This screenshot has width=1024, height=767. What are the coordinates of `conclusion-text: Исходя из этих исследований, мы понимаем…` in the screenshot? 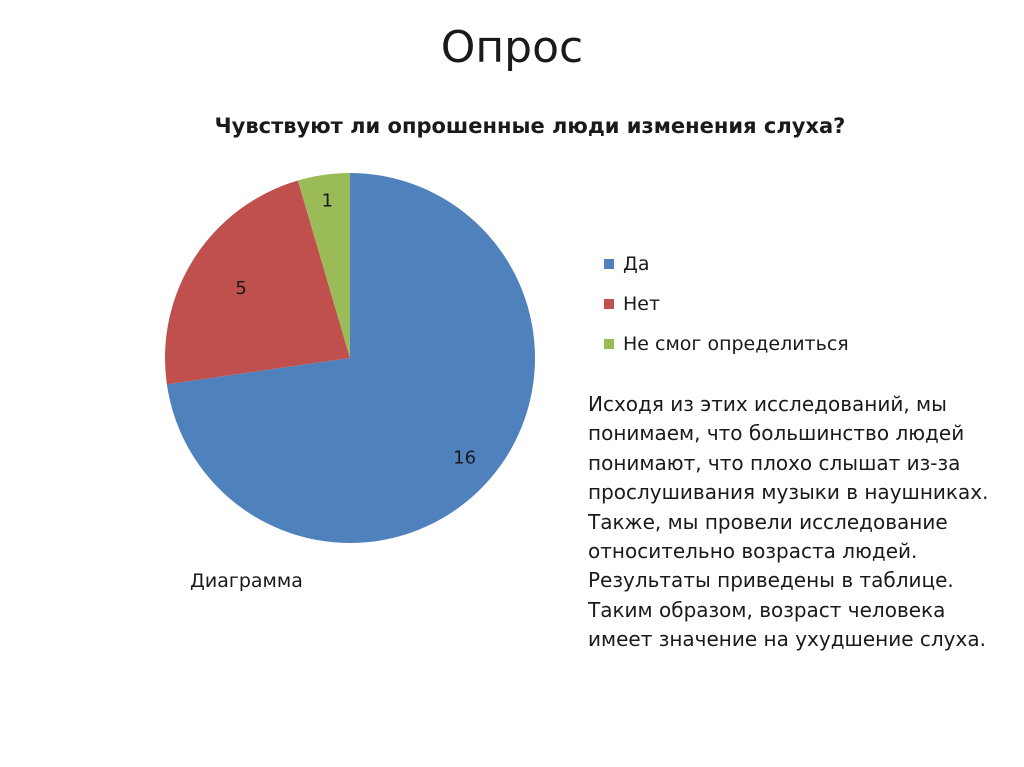 It's located at (798, 522).